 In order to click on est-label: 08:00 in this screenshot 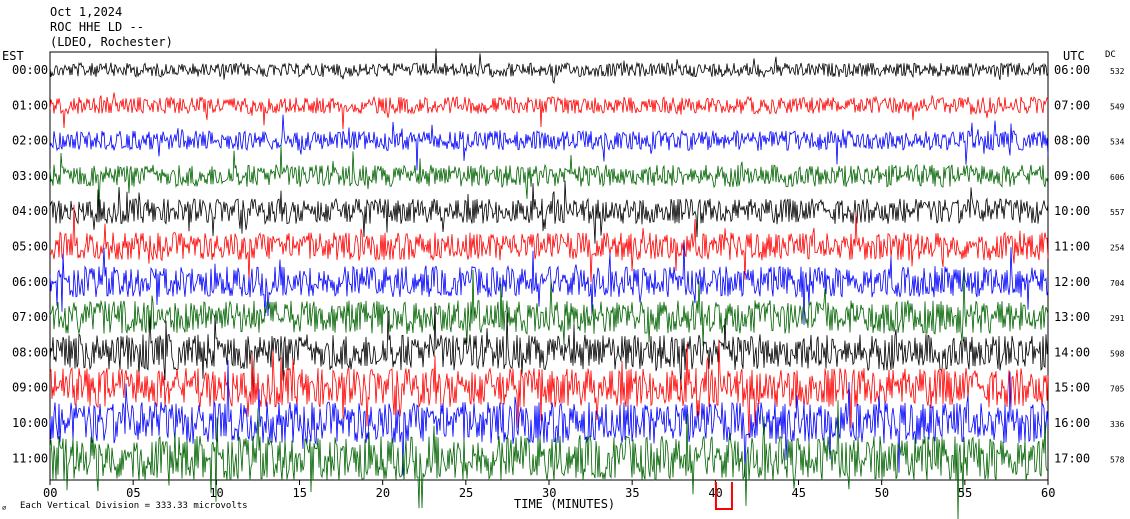, I will do `click(30, 352)`.